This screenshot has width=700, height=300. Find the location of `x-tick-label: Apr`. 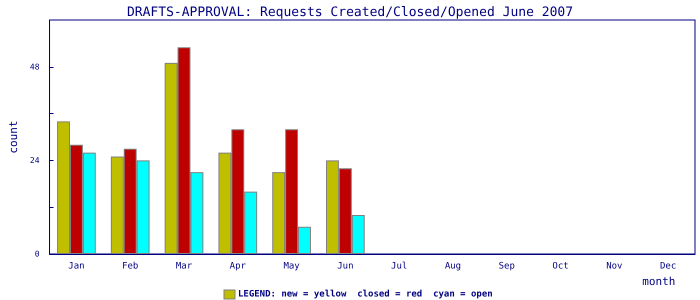

x-tick-label: Apr is located at coordinates (238, 267).